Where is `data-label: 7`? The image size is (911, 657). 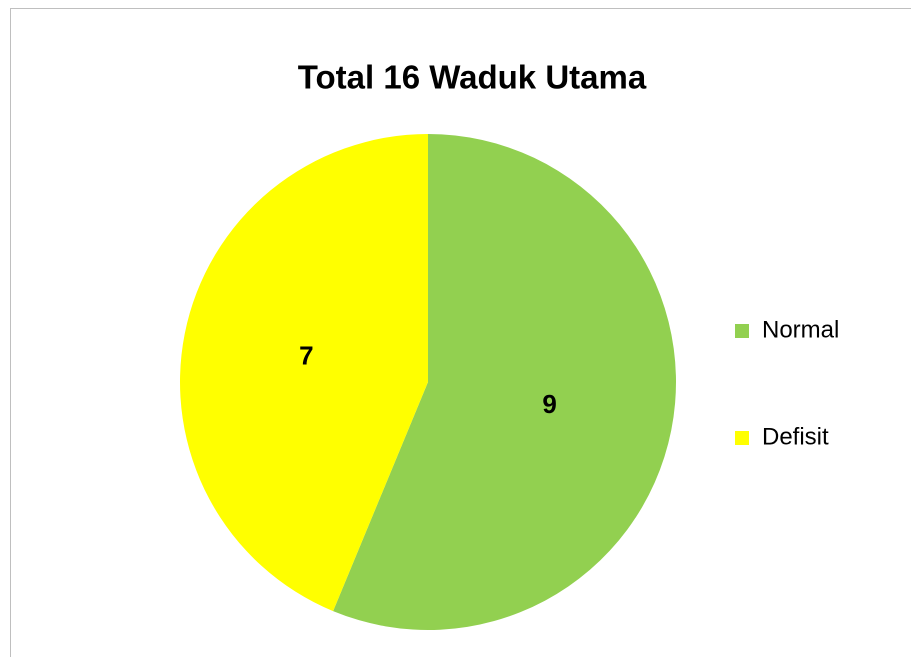 data-label: 7 is located at coordinates (306, 356).